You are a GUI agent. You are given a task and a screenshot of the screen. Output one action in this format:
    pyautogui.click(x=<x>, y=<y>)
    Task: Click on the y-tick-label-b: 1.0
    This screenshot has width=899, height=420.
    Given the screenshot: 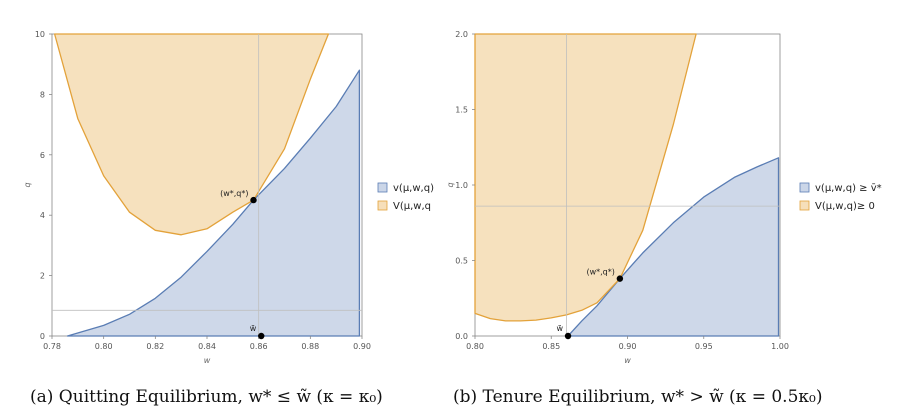 What is the action you would take?
    pyautogui.click(x=461, y=185)
    